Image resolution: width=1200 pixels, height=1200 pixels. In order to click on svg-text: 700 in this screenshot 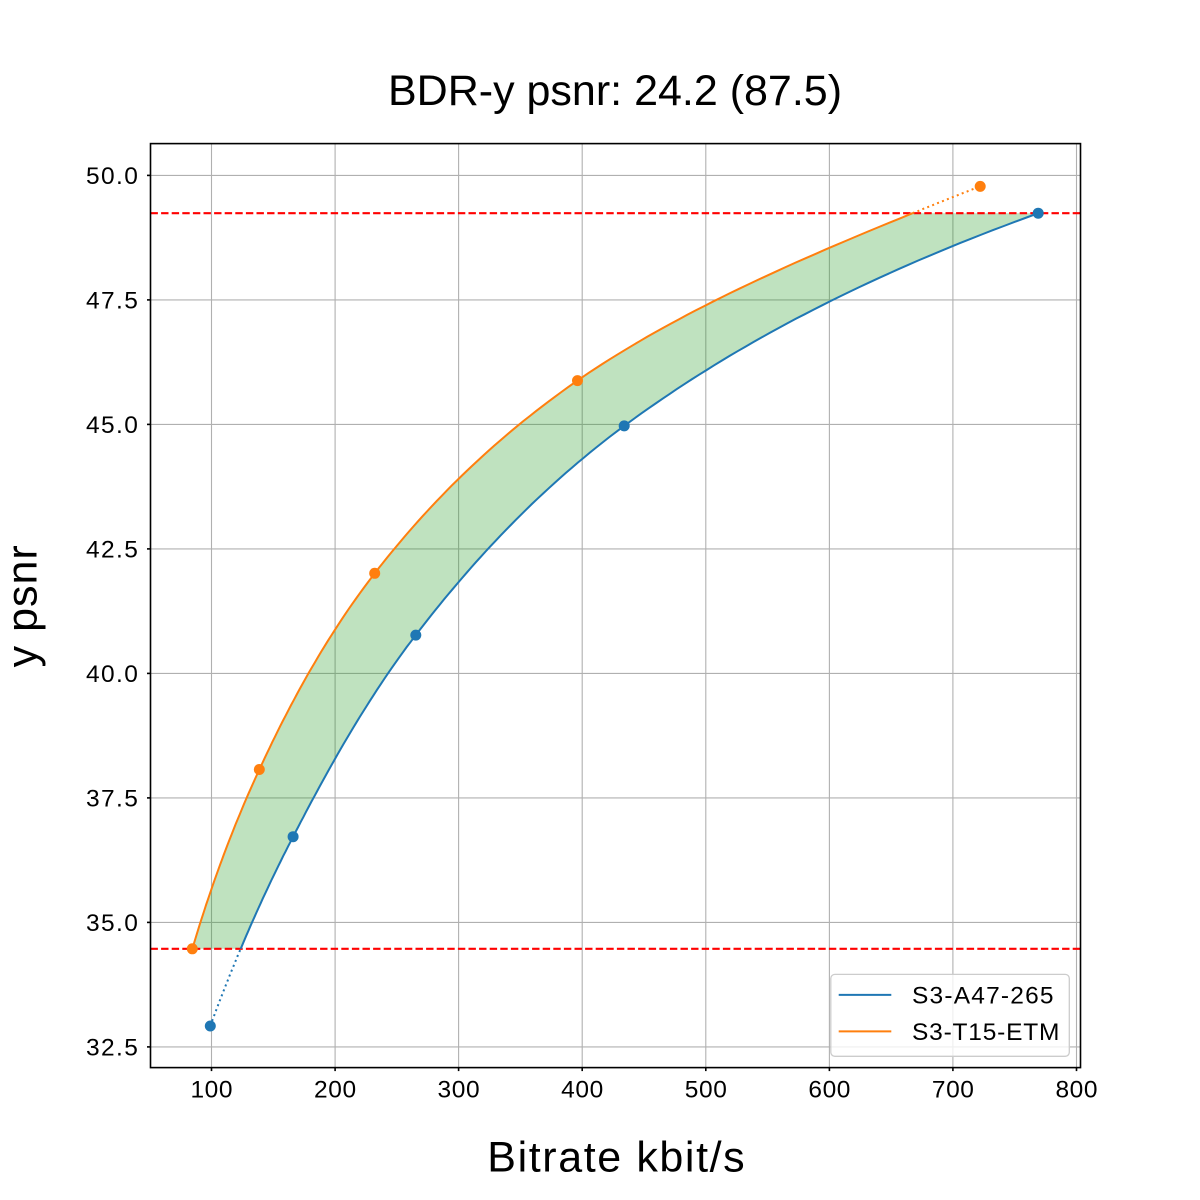, I will do `click(953, 1090)`.